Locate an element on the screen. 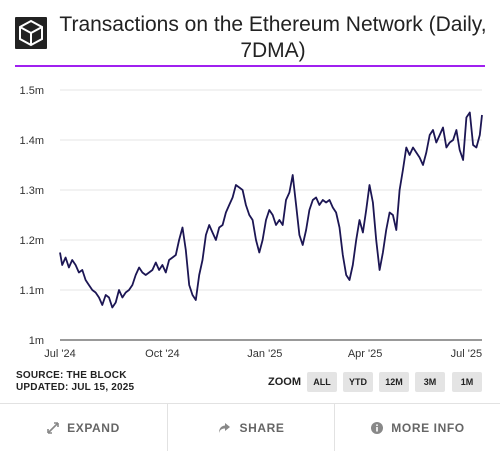  y-tick-label: 1.1m is located at coordinates (32, 291).